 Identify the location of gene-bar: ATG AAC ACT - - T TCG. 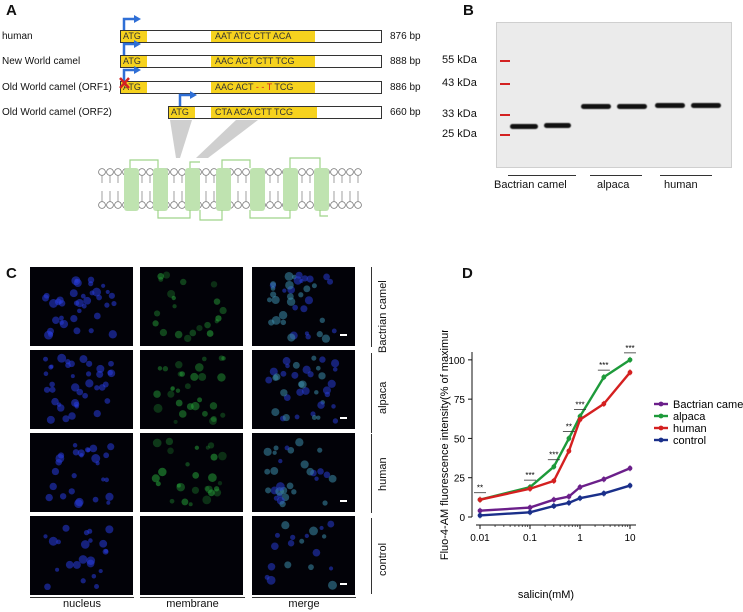
(251, 87).